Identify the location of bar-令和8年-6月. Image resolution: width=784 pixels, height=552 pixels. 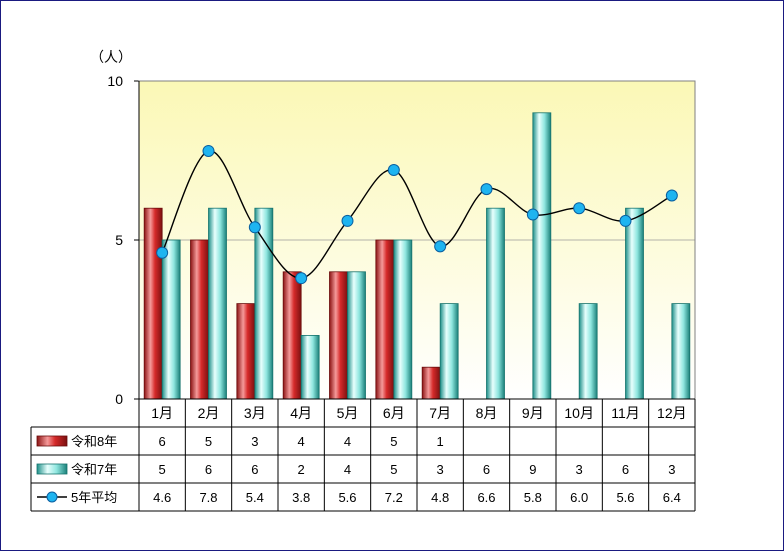
(385, 319).